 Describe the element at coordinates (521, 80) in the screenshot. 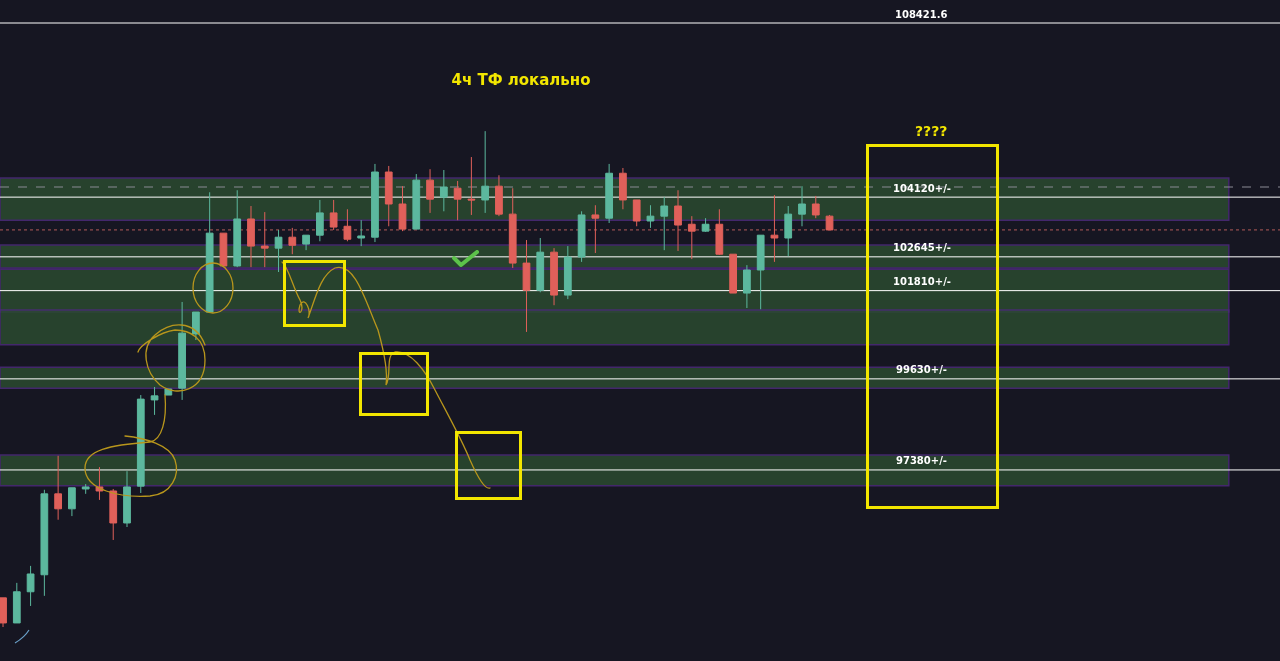

I see `text: 4ч ТФ локально` at that location.